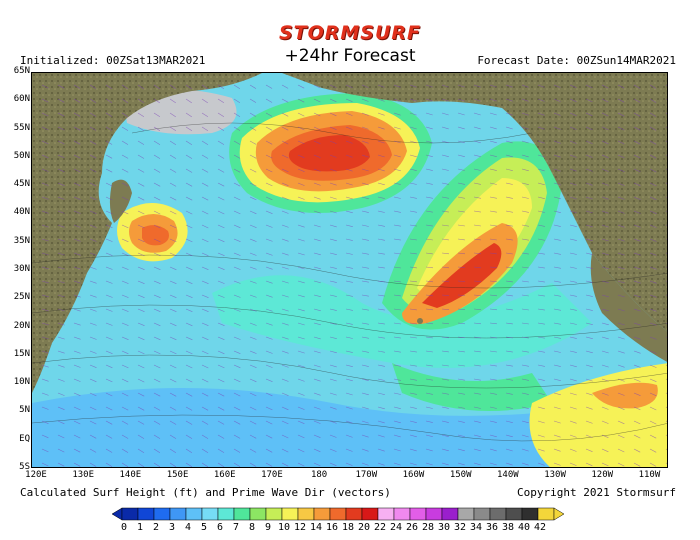 Image resolution: width=700 pixels, height=540 pixels. Describe the element at coordinates (625, 395) in the screenshot. I see `wave-zone-southeast-orange` at that location.